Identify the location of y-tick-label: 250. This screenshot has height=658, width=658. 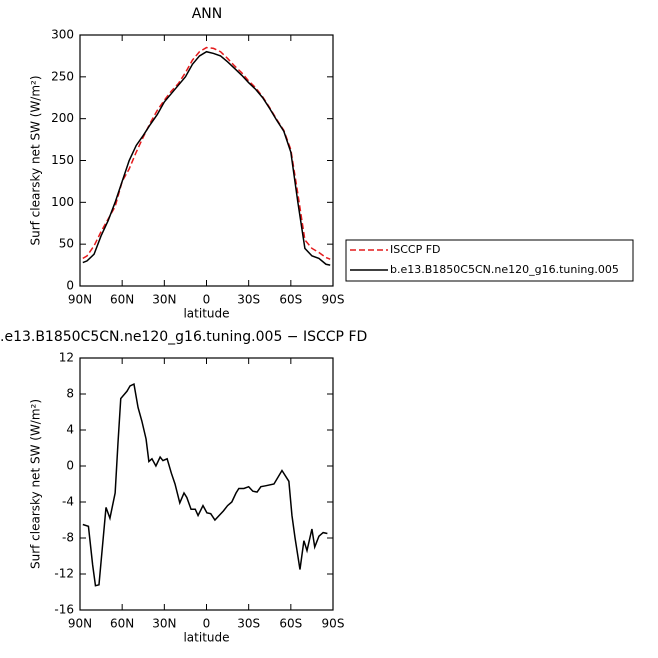
(62, 76).